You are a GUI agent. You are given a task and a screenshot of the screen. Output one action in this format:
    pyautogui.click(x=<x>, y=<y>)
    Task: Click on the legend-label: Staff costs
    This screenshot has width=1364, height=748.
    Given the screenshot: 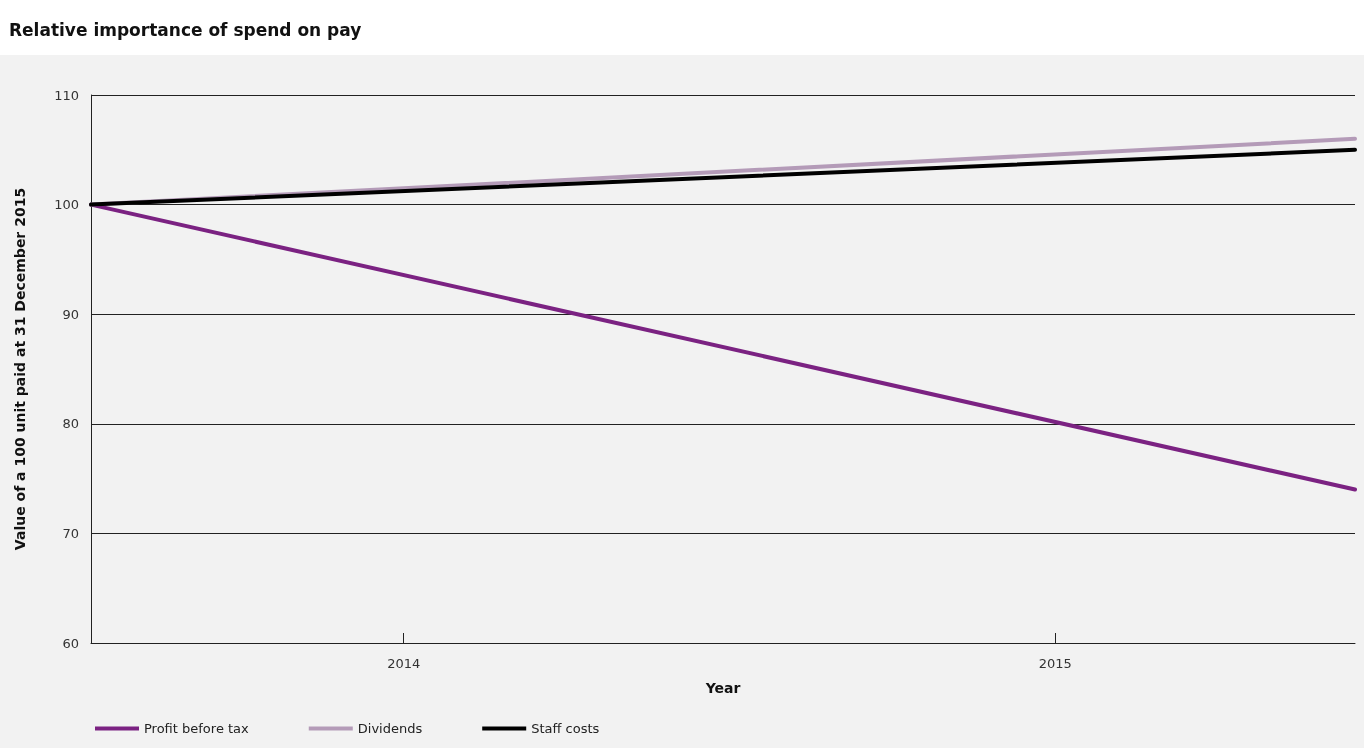 What is the action you would take?
    pyautogui.click(x=565, y=728)
    